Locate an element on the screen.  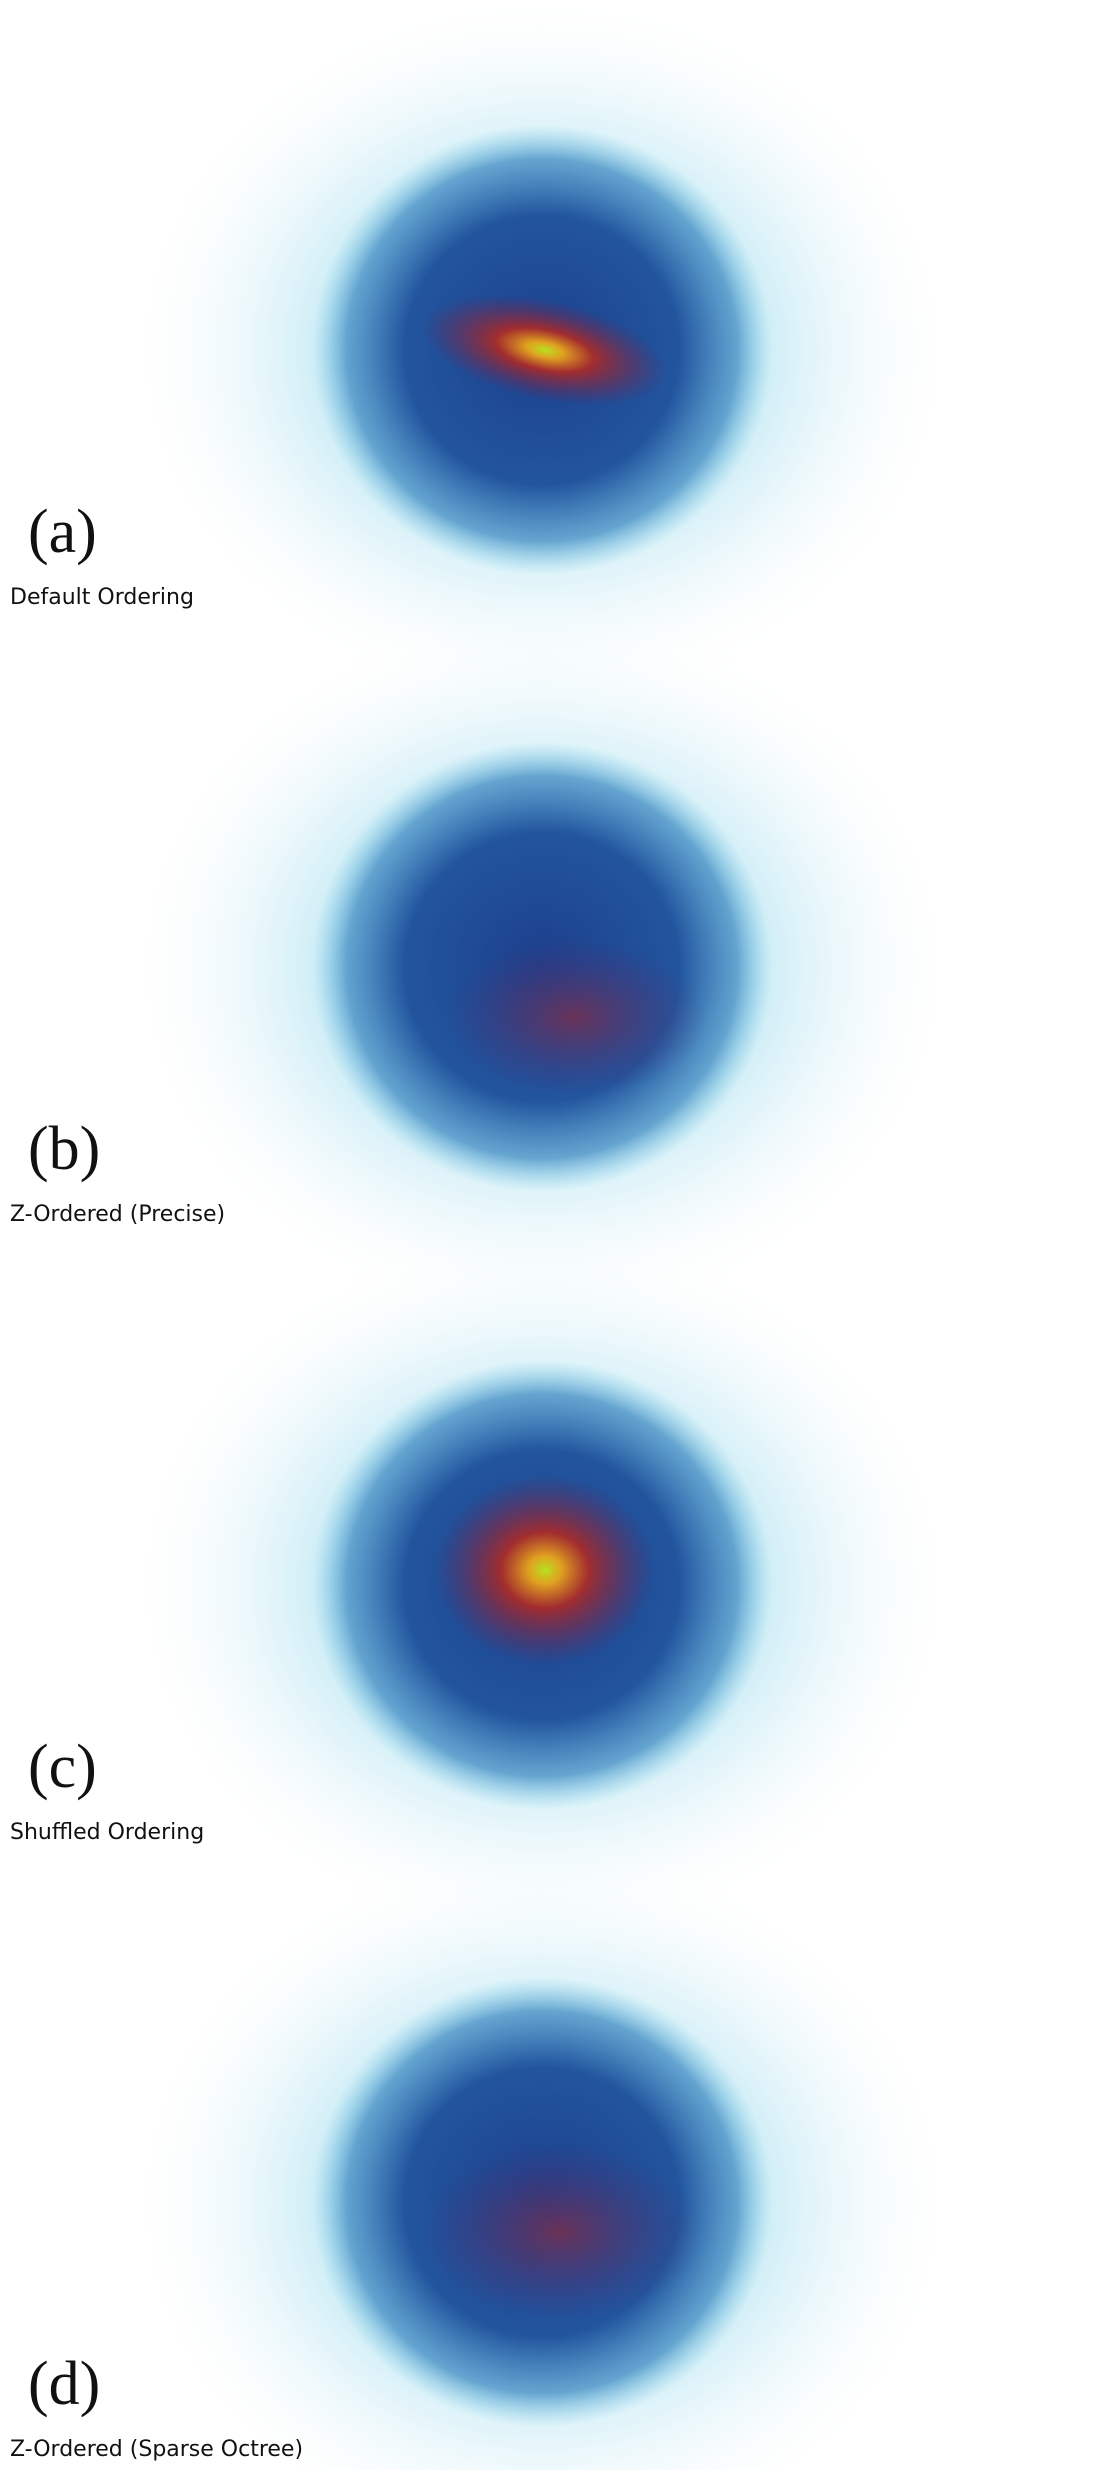
panel-letter: (c) is located at coordinates (62, 1767).